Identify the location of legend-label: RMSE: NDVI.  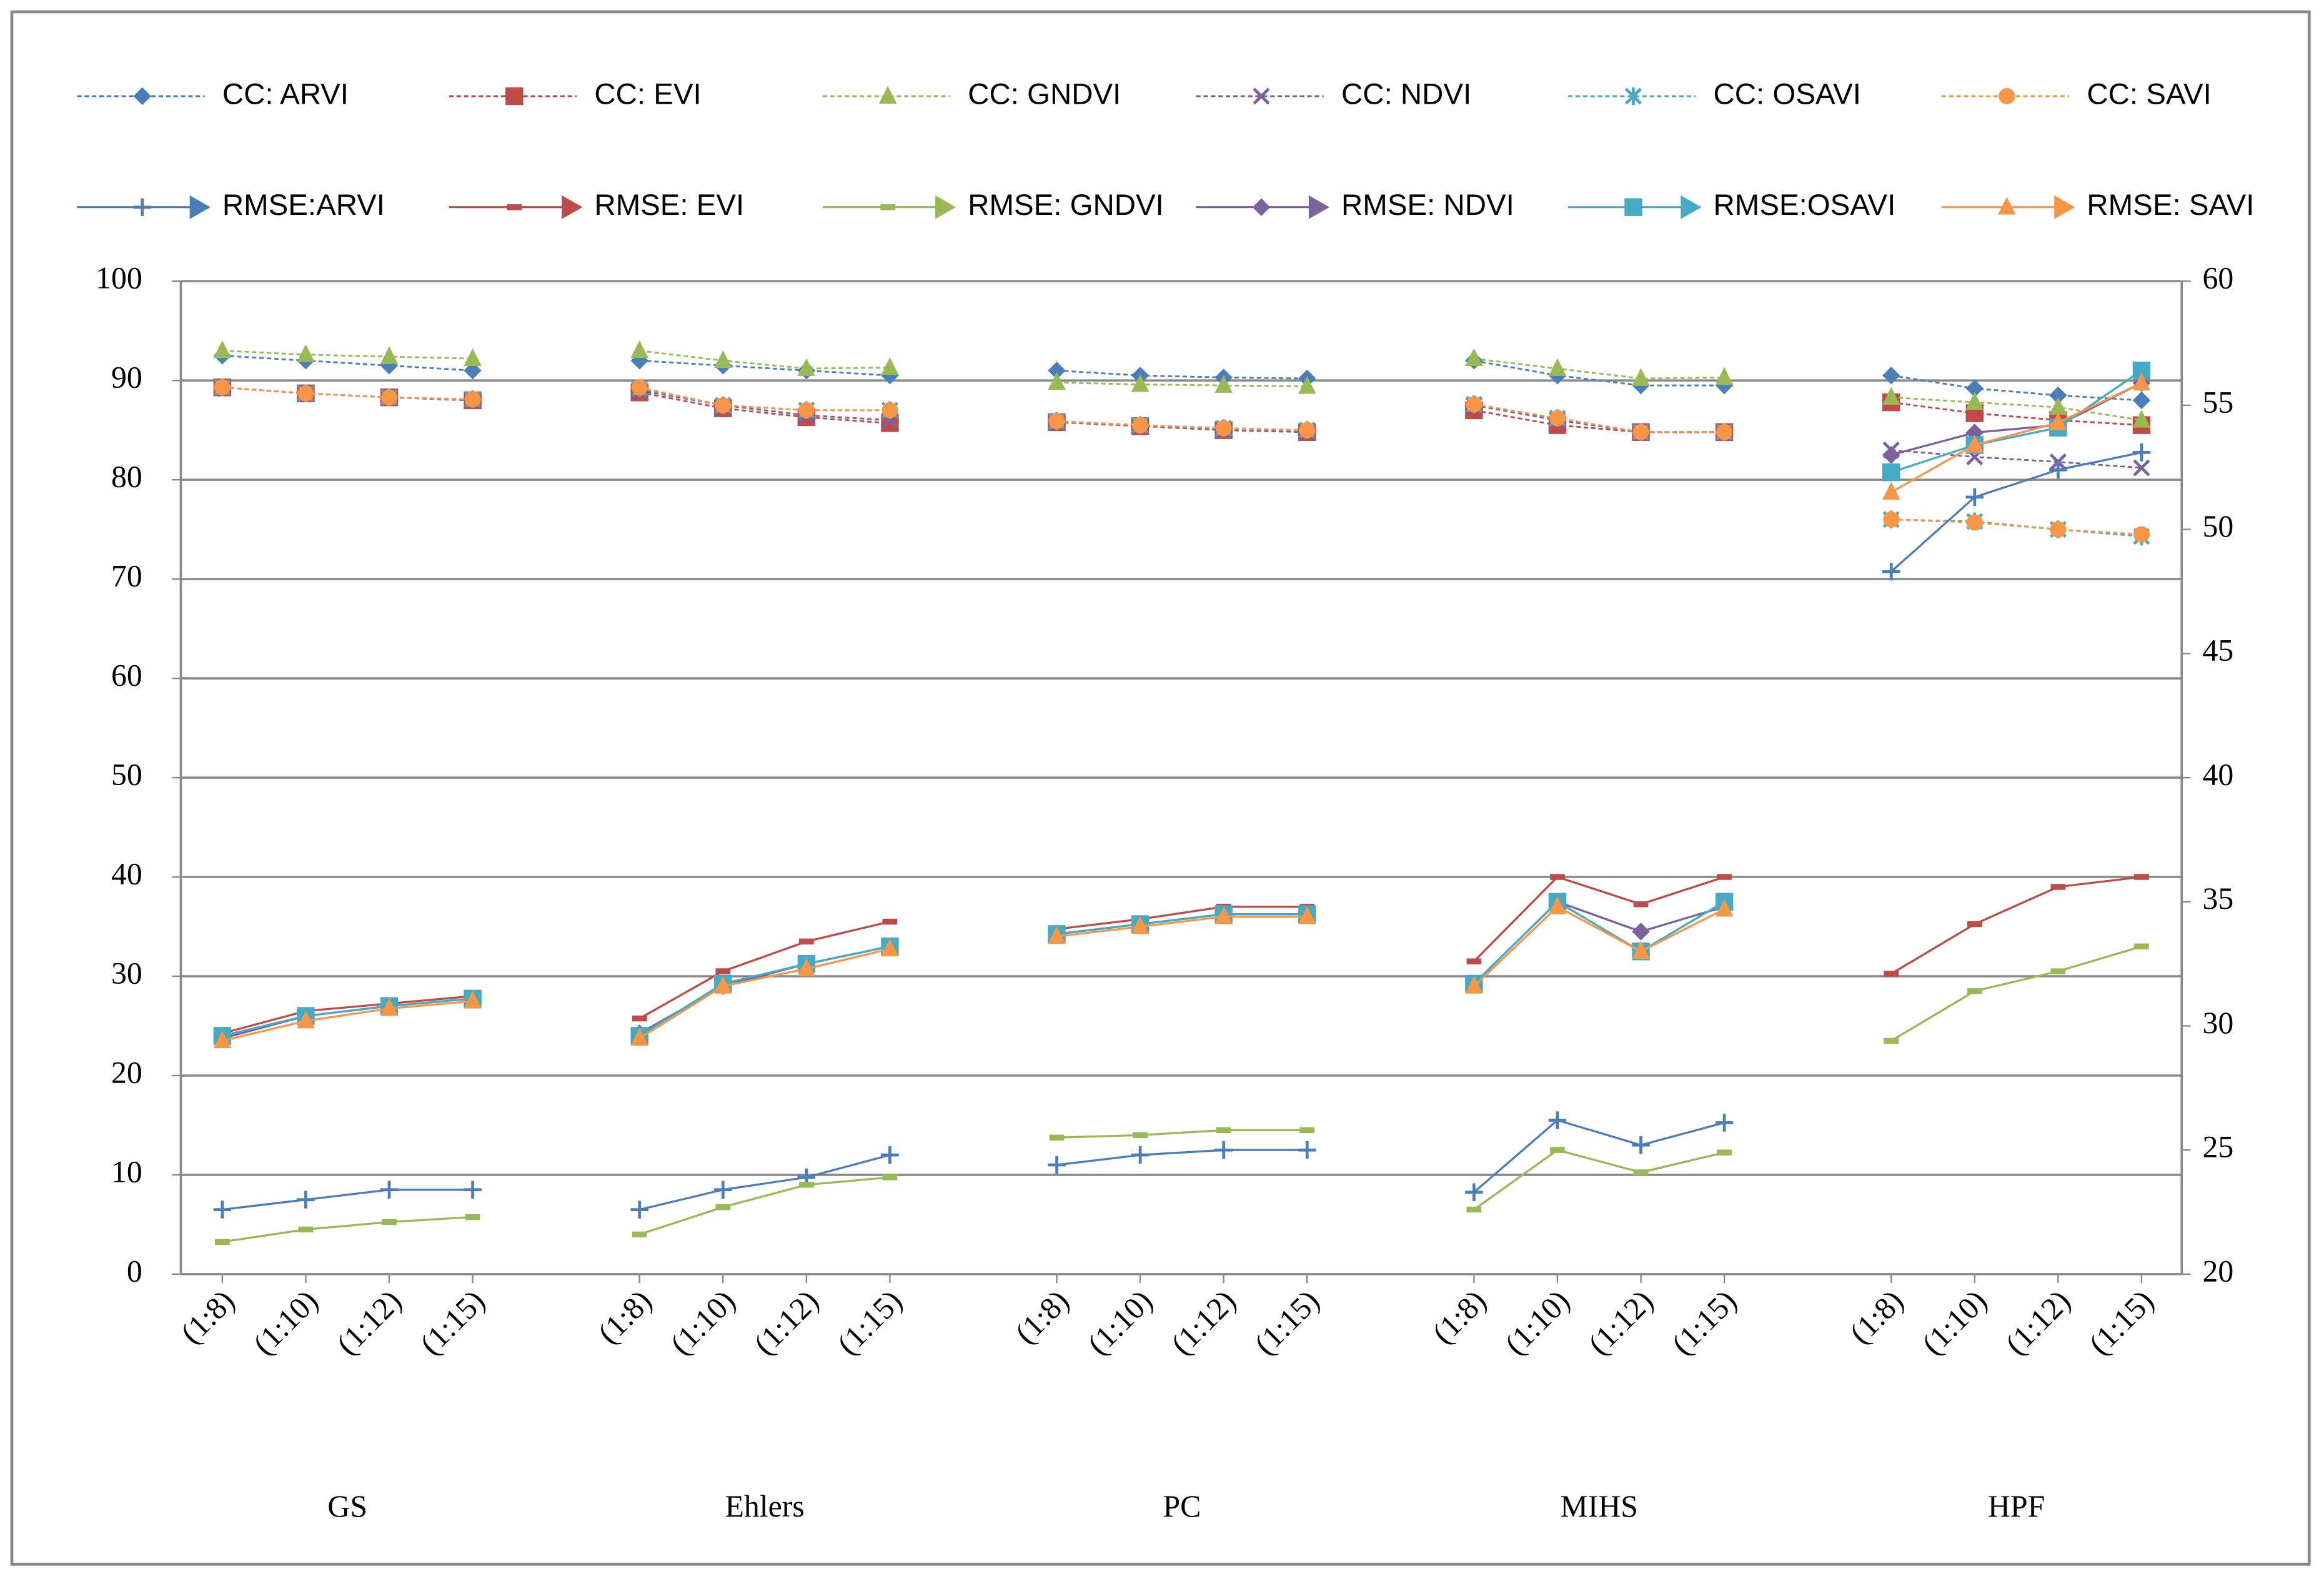
(1427, 206).